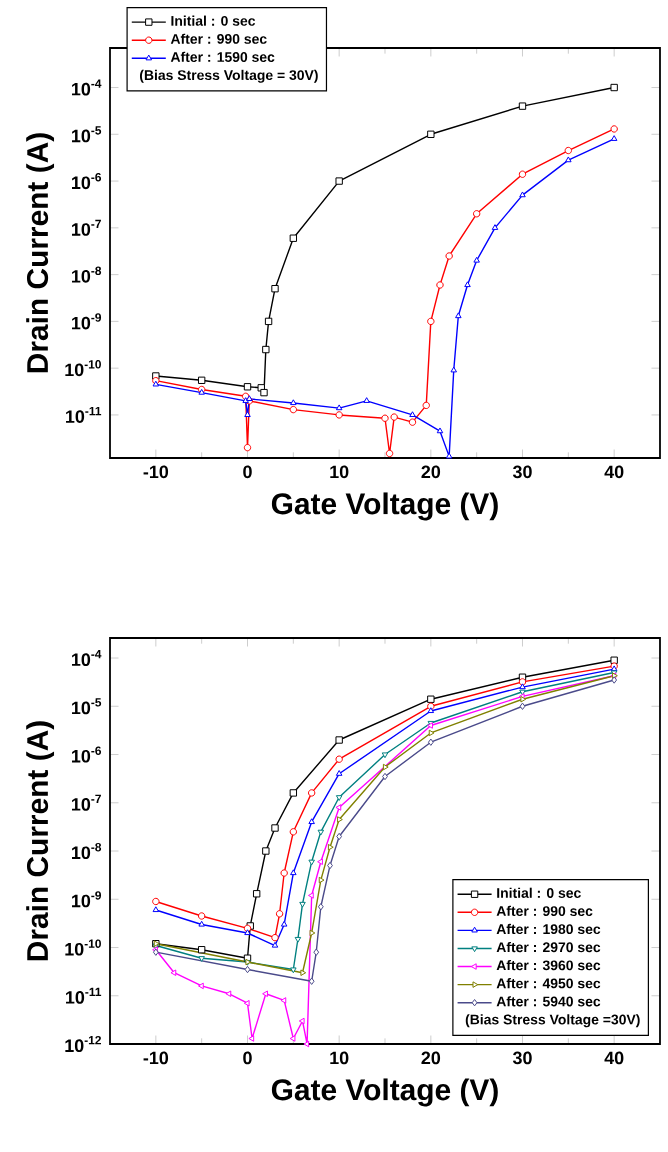  I want to click on y-tick-label: 10$^{-12}$, so click(83, 1044).